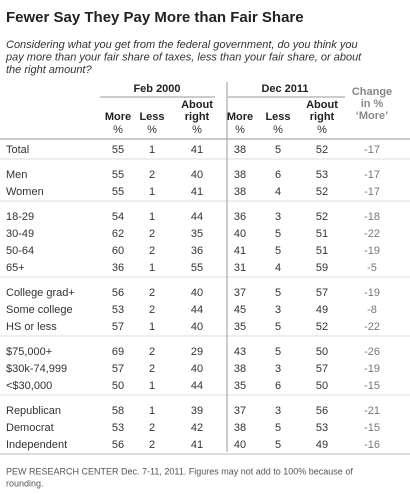  I want to click on change-cell: -21, so click(372, 411).